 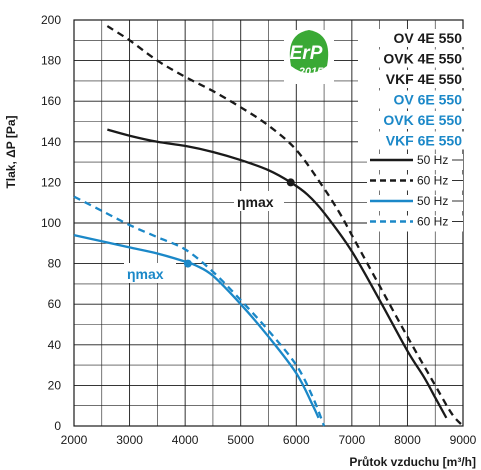 I want to click on legend-model-label: OV 6E 550, so click(x=428, y=100).